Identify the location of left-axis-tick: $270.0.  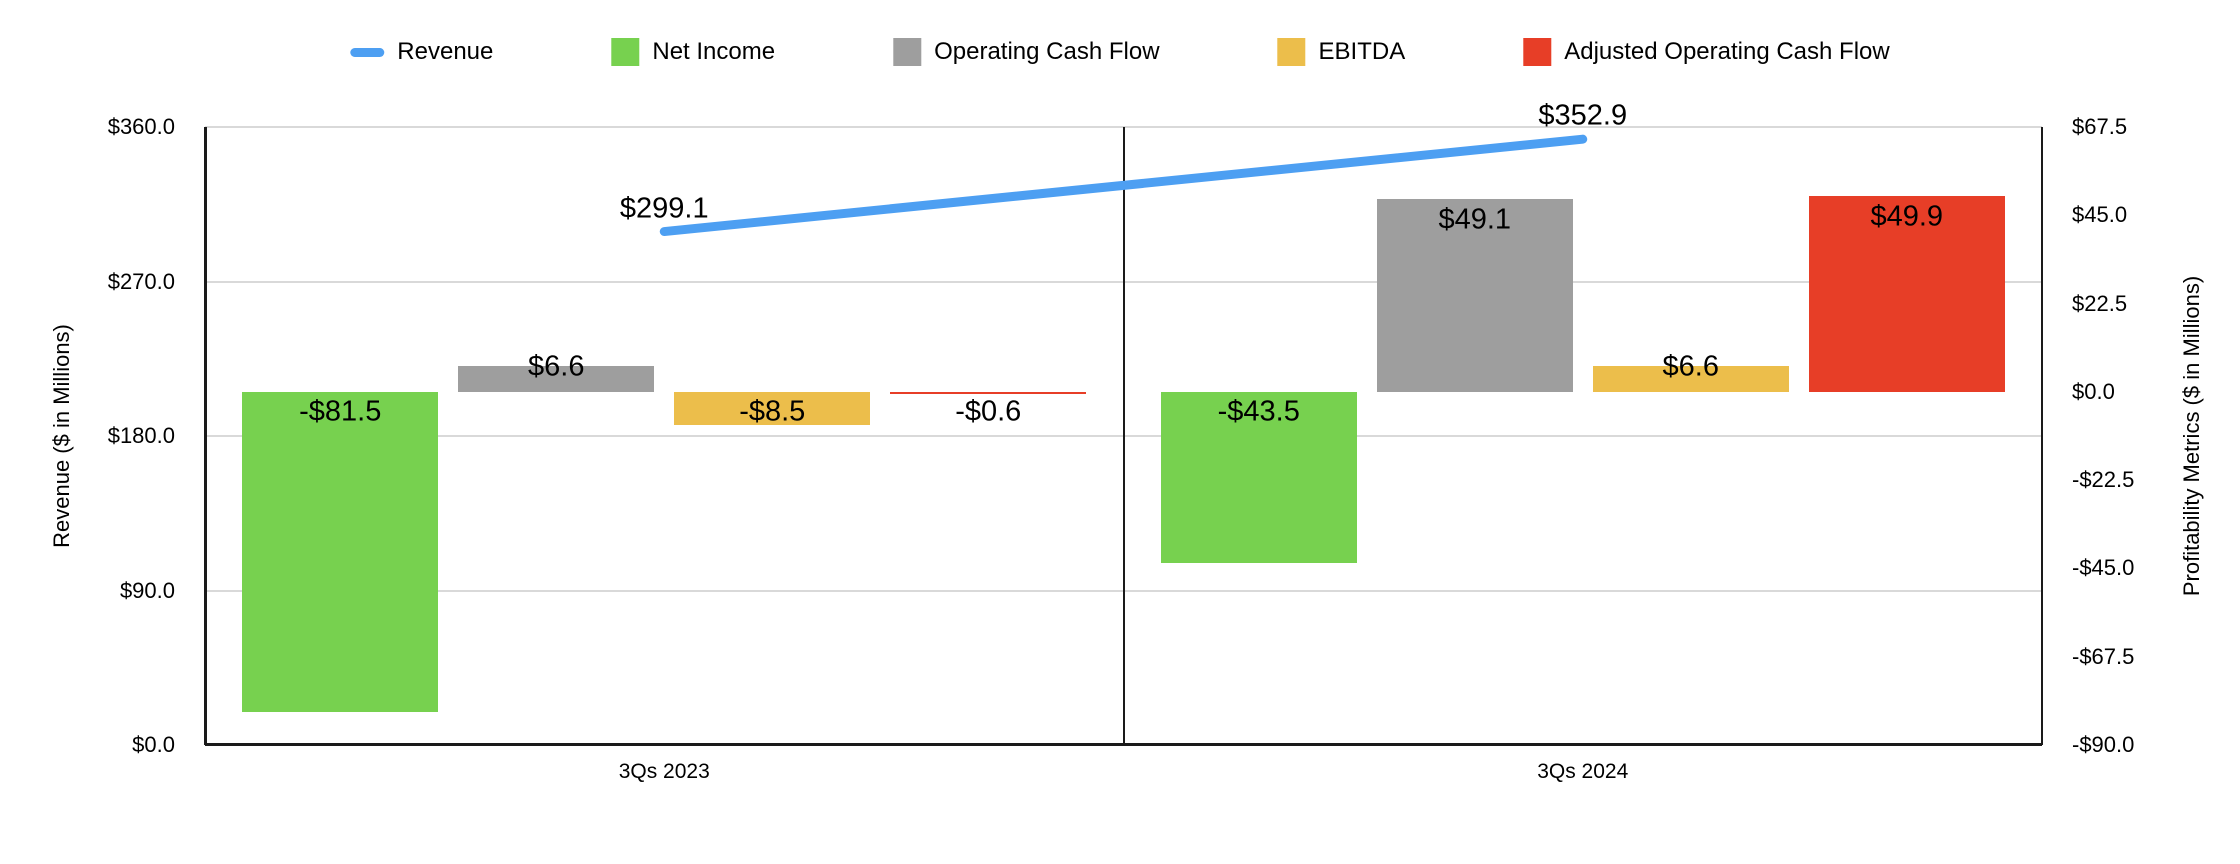
(141, 281).